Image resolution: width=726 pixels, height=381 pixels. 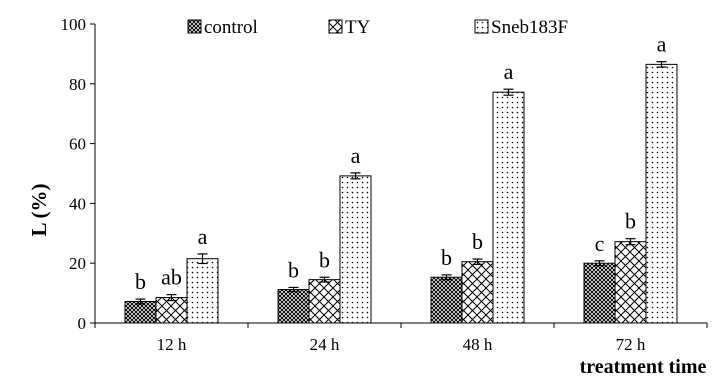 I want to click on legend-label: control, so click(x=231, y=27).